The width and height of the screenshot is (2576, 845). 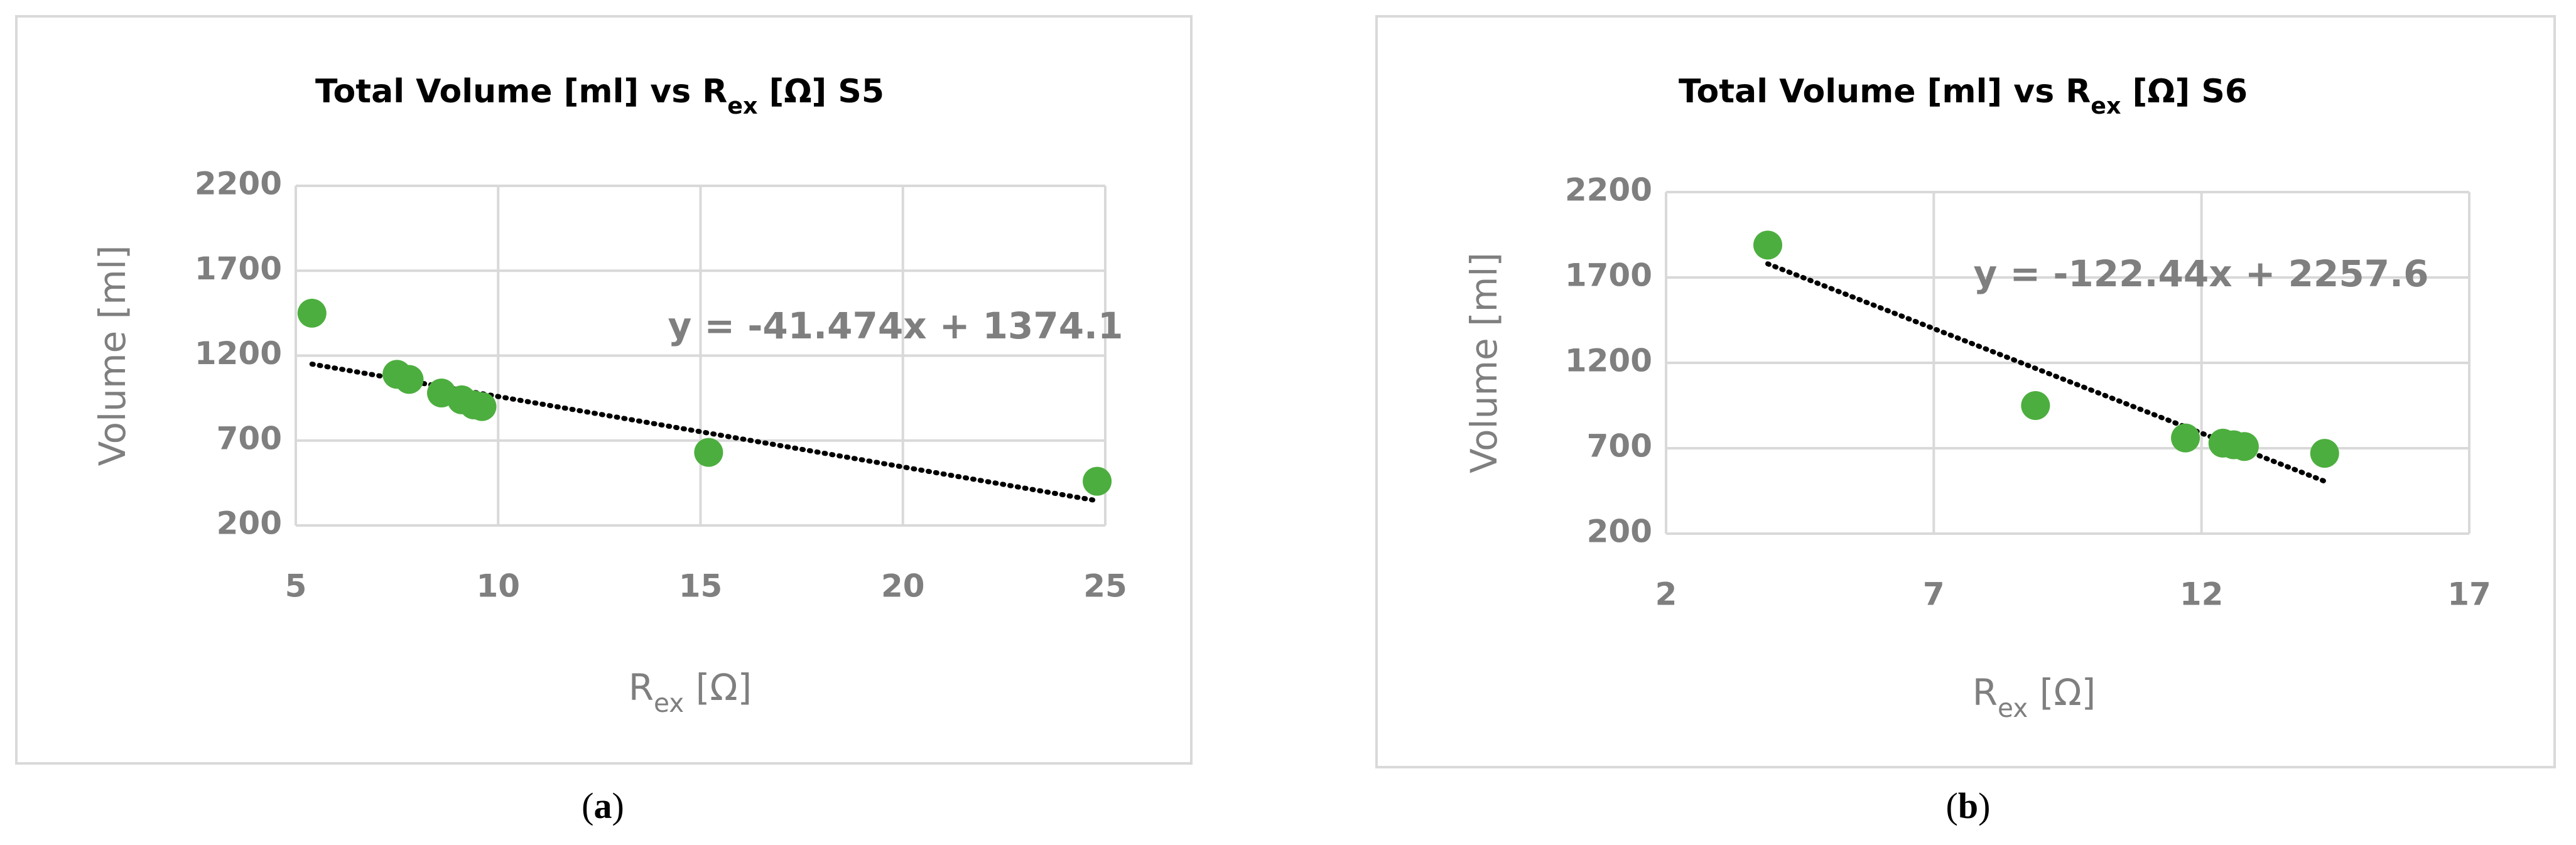 I want to click on x-tick-label: 10, so click(x=498, y=586).